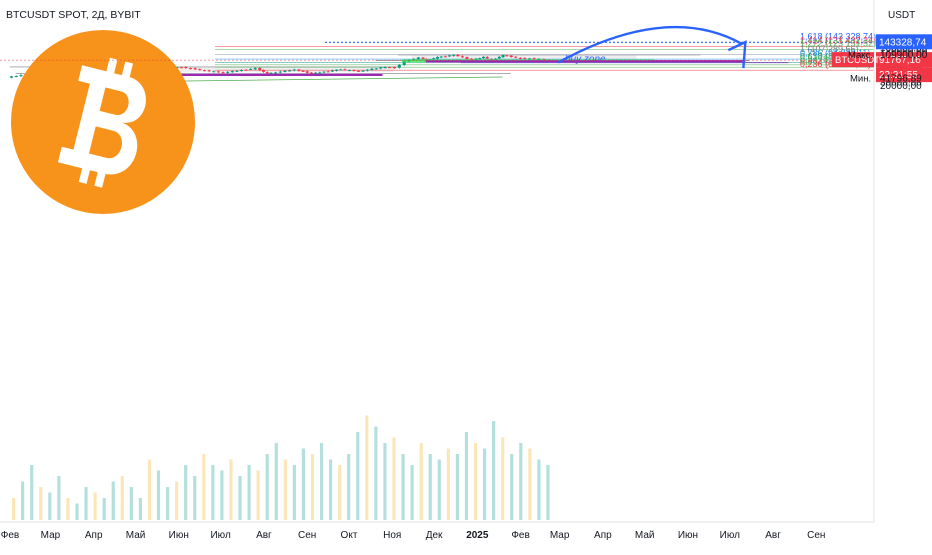 Image resolution: width=932 pixels, height=555 pixels. What do you see at coordinates (903, 42) in the screenshot?
I see `target-price-badge-text: 143328,74` at bounding box center [903, 42].